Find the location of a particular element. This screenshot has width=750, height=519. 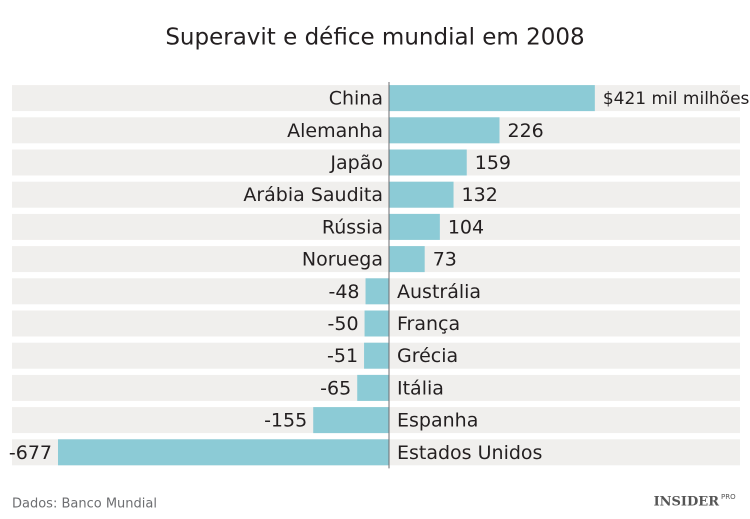

category-label: Estados Unidos is located at coordinates (469, 453).